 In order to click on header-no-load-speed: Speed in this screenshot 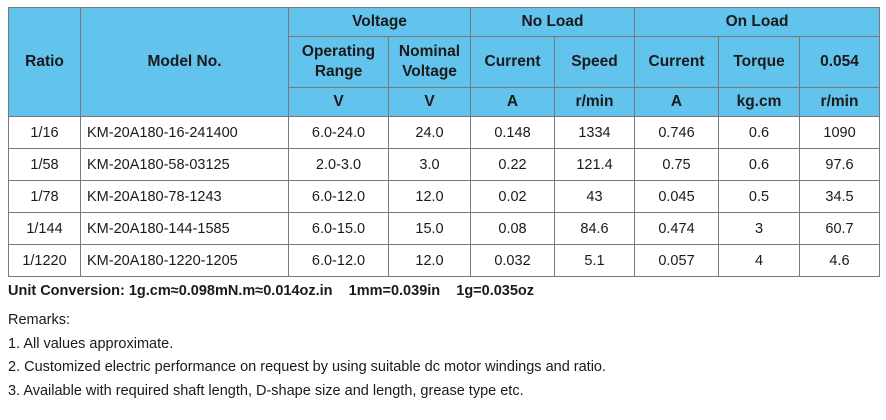, I will do `click(594, 62)`.